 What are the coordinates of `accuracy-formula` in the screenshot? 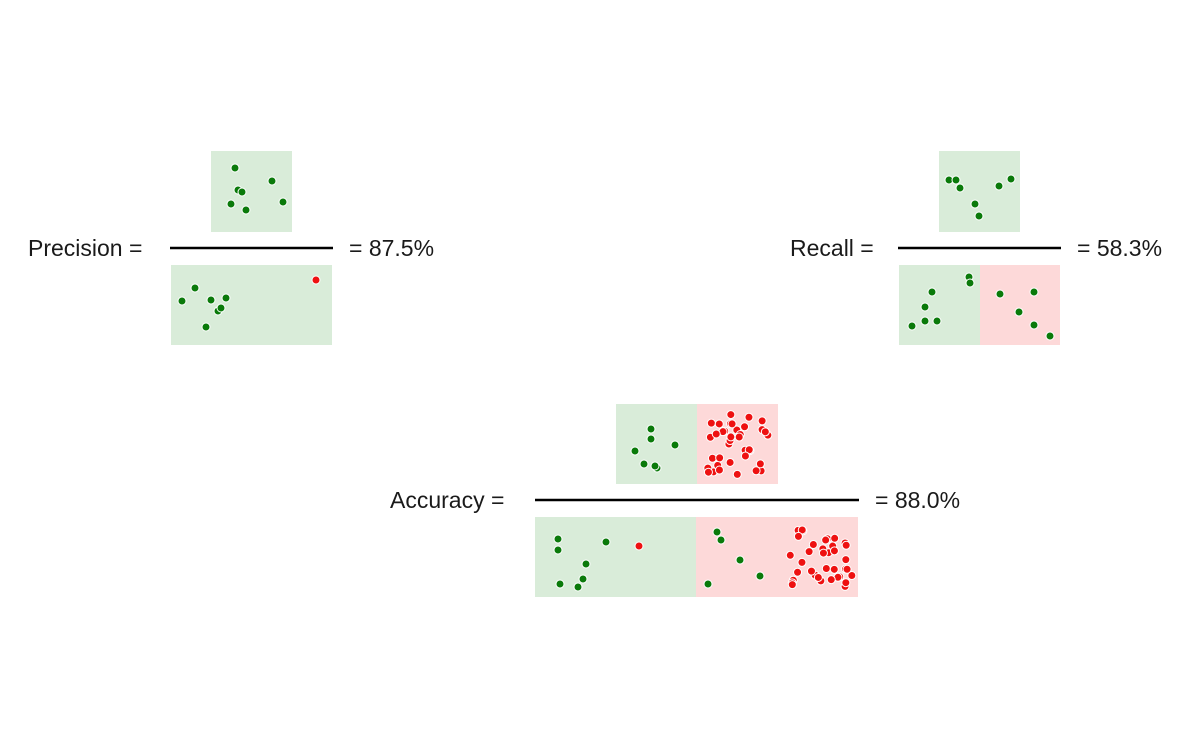 It's located at (697, 500).